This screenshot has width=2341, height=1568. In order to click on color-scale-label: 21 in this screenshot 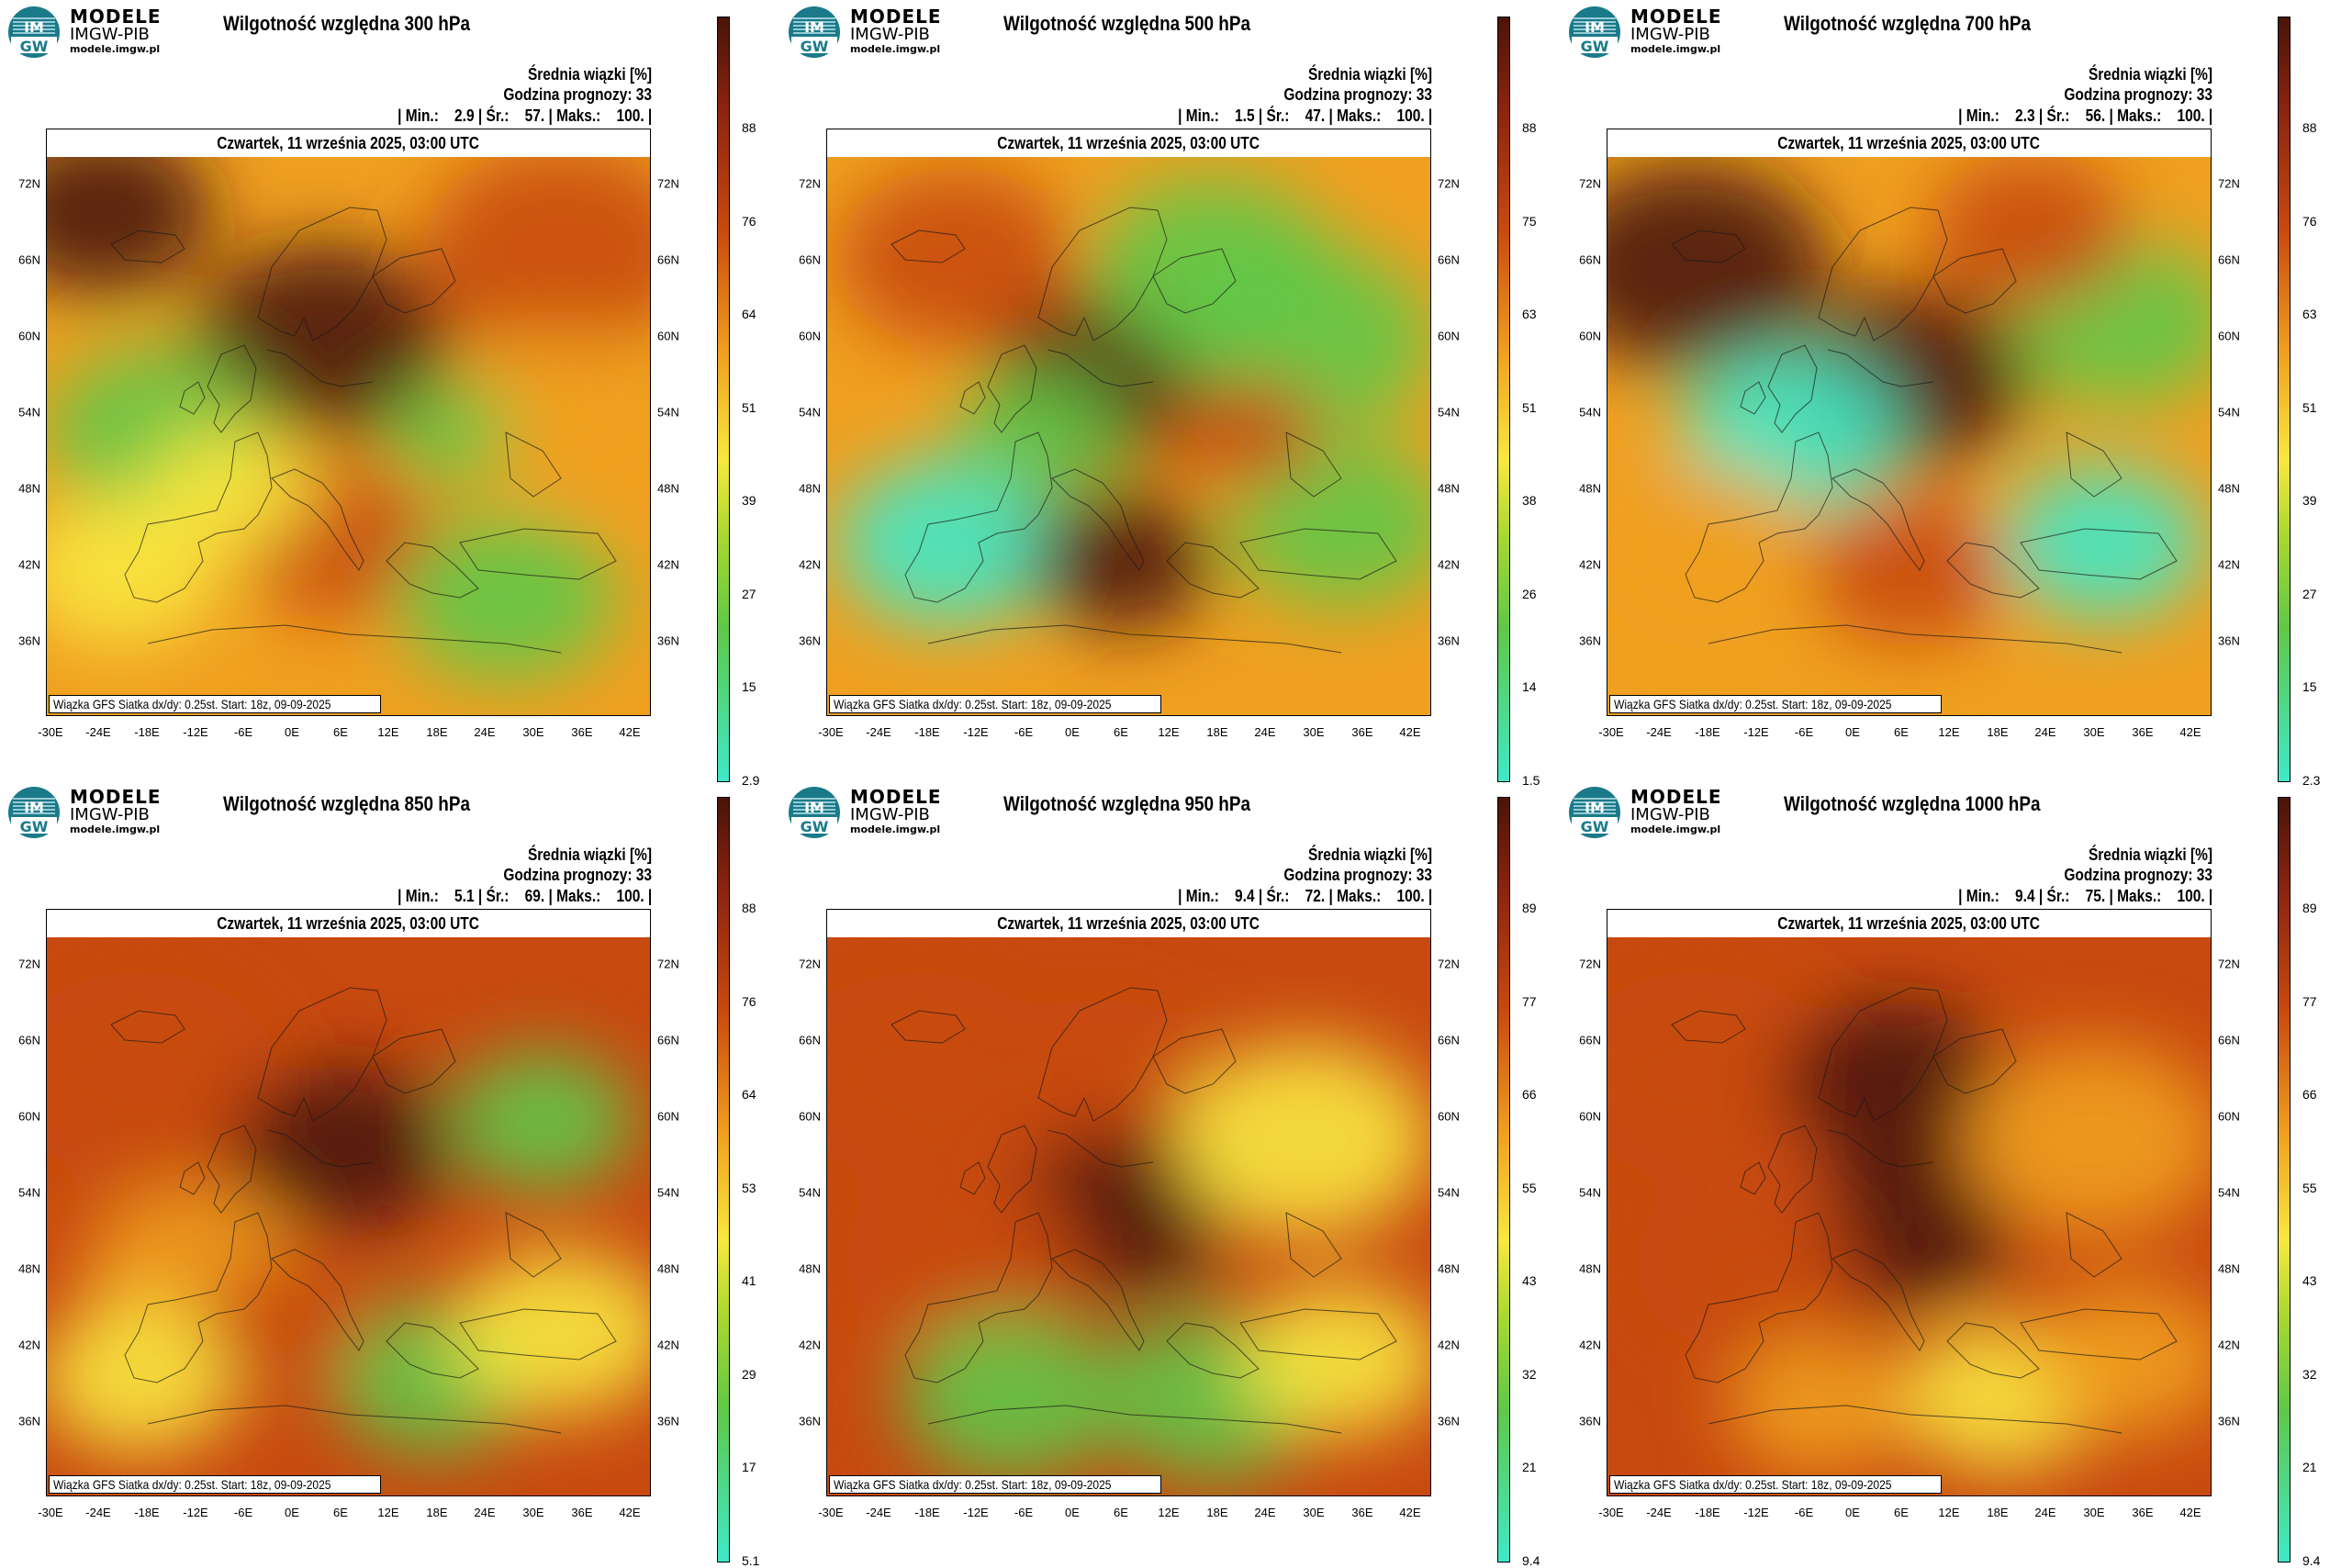, I will do `click(1530, 1467)`.